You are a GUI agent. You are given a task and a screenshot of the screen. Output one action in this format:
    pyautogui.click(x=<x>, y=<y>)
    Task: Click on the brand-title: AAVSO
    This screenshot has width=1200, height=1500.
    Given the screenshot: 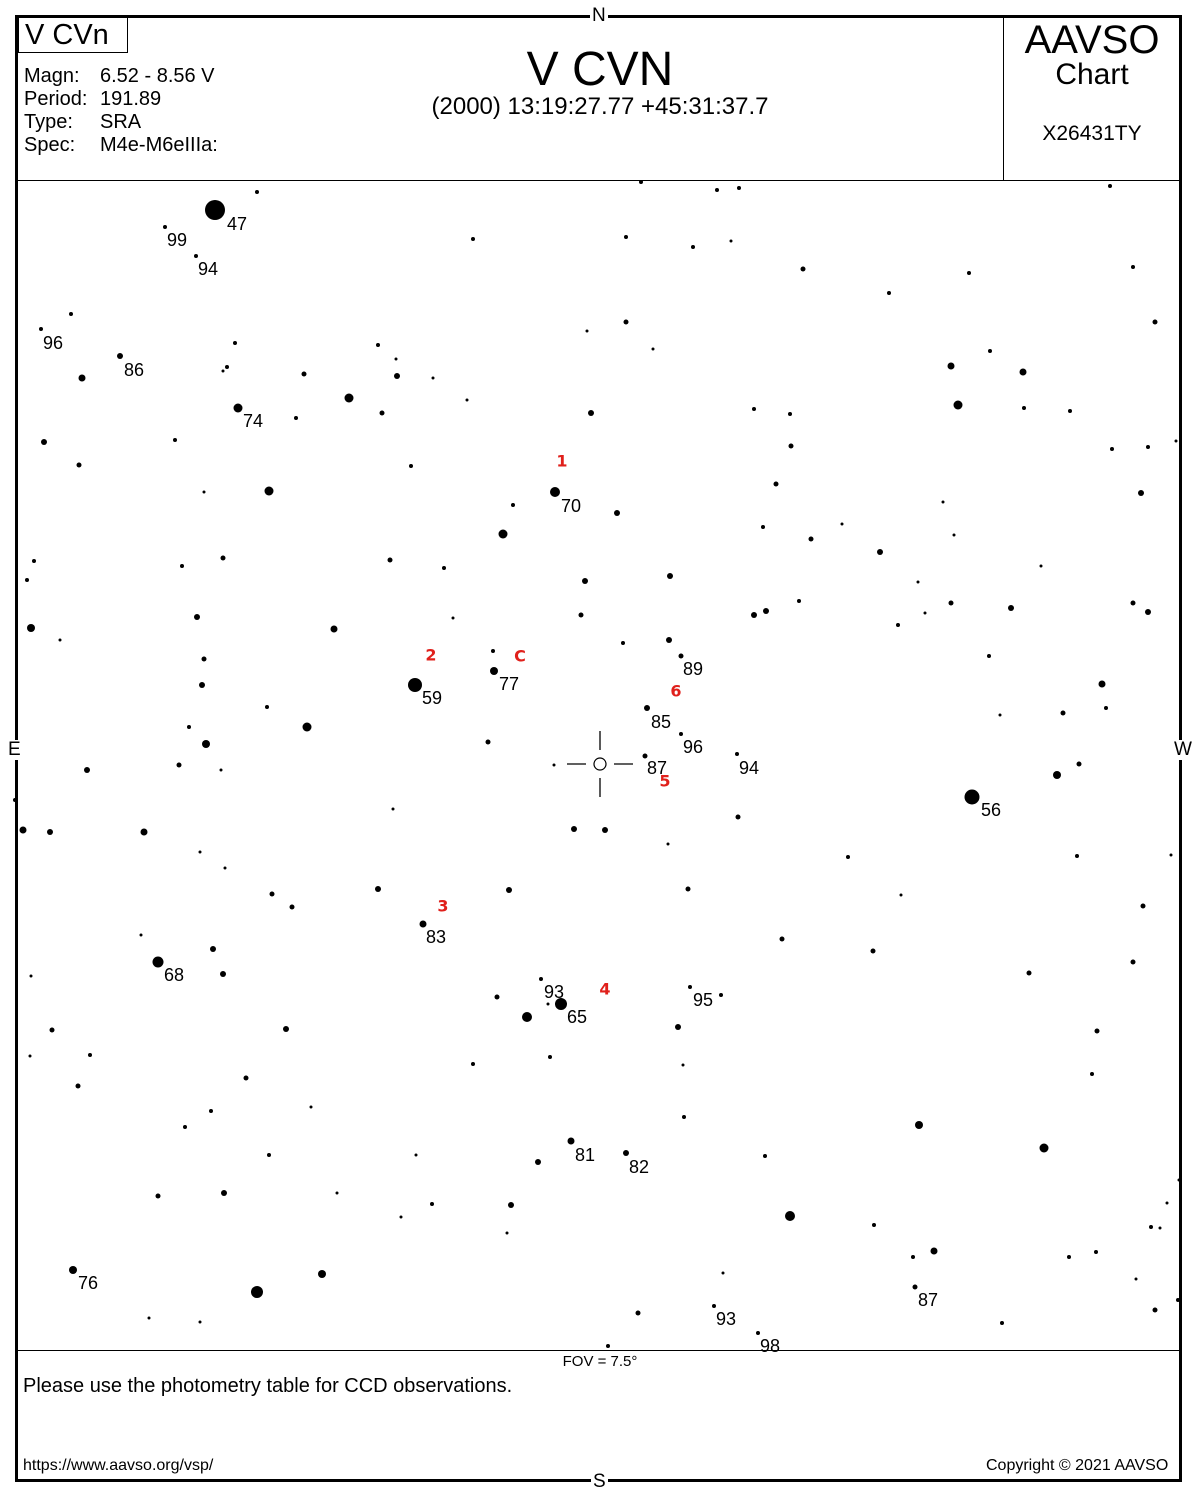 What is the action you would take?
    pyautogui.click(x=1092, y=40)
    